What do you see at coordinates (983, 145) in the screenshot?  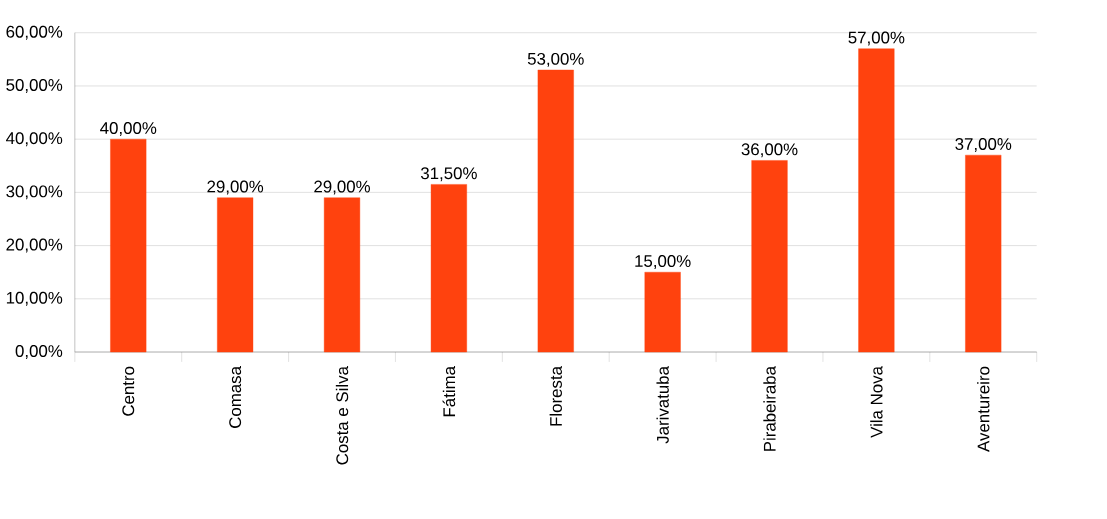 I see `data-label: 37,00%` at bounding box center [983, 145].